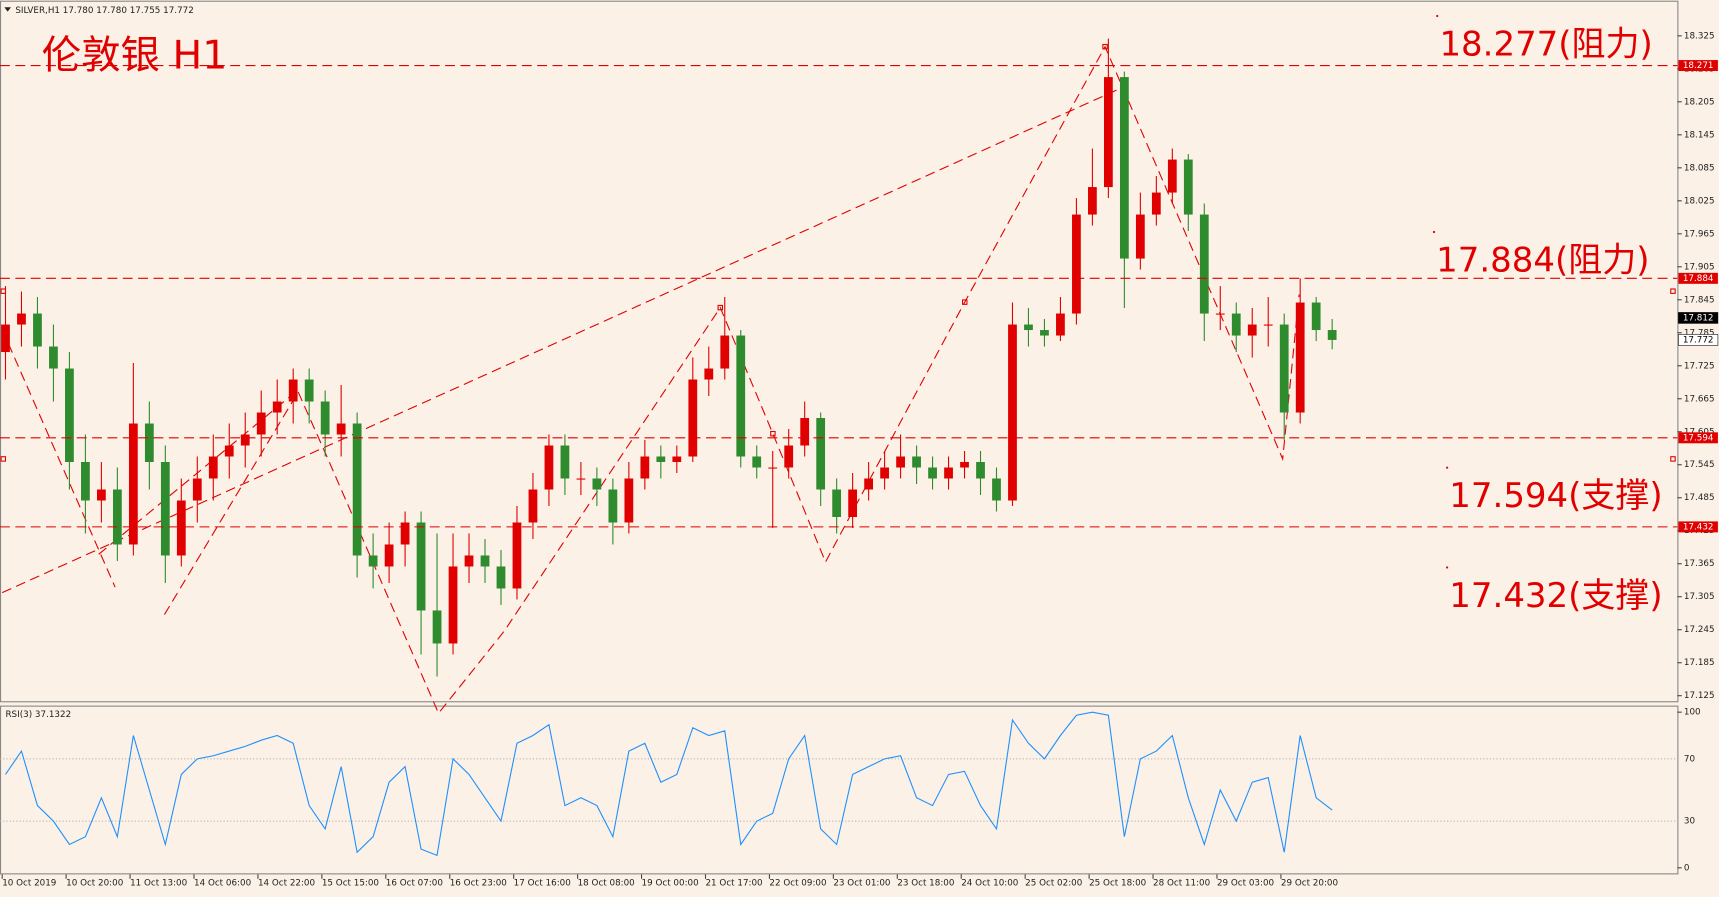 This screenshot has height=897, width=1719. What do you see at coordinates (1699, 465) in the screenshot?
I see `y-tick-label: 17.545` at bounding box center [1699, 465].